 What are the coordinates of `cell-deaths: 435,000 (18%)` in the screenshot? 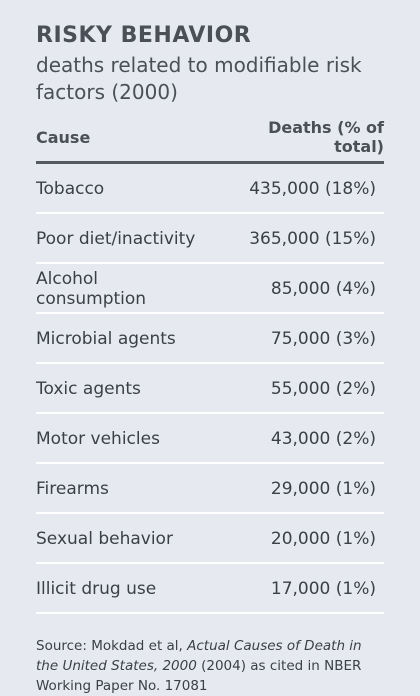 It's located at (298, 188).